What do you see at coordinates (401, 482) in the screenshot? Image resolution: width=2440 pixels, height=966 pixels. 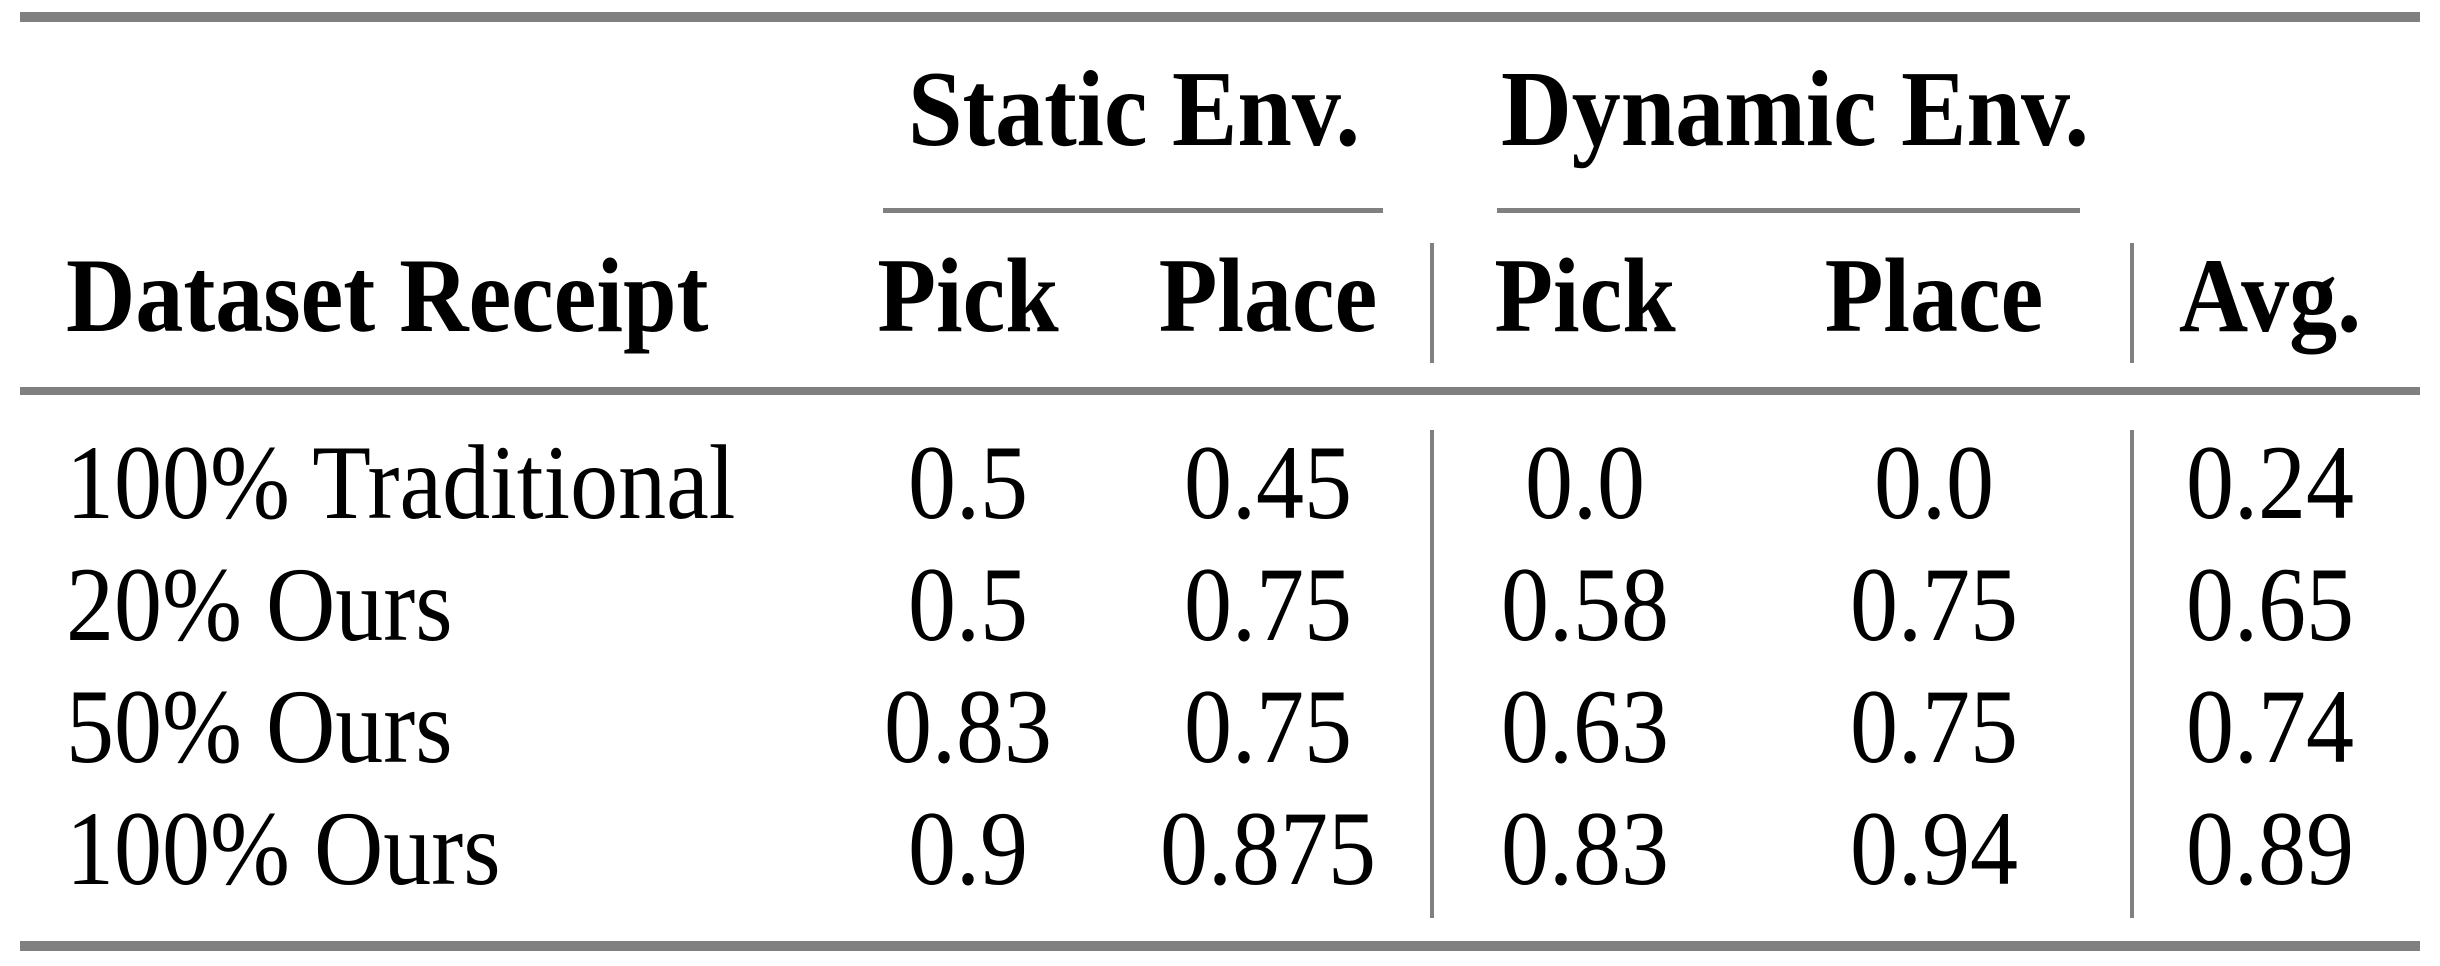 I see `row-label: 100% Traditional` at bounding box center [401, 482].